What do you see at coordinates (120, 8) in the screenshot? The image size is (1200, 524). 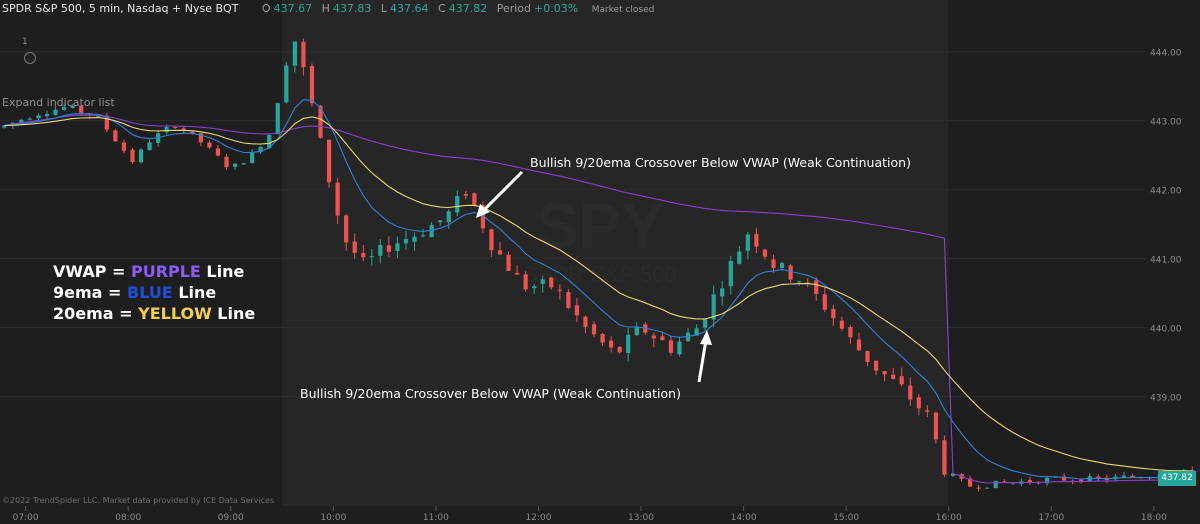 I see `chart-title: SPDR S&P 500, 5 min, Nasdaq + Nyse BQT` at bounding box center [120, 8].